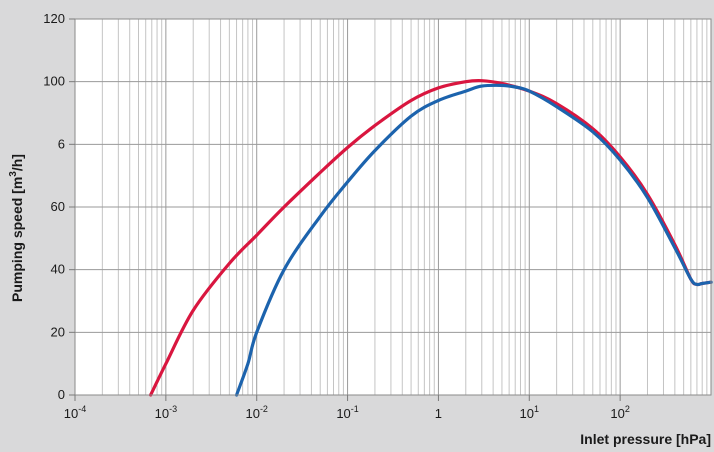  What do you see at coordinates (347, 412) in the screenshot?
I see `x-tick-label: 10⁻¹` at bounding box center [347, 412].